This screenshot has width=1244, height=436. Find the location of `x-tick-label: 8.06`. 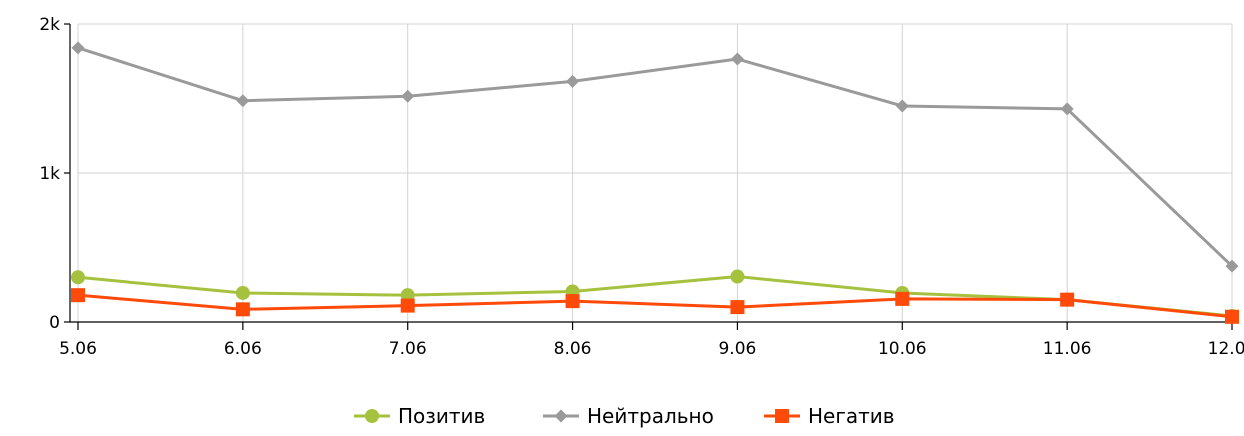

x-tick-label: 8.06 is located at coordinates (573, 349).